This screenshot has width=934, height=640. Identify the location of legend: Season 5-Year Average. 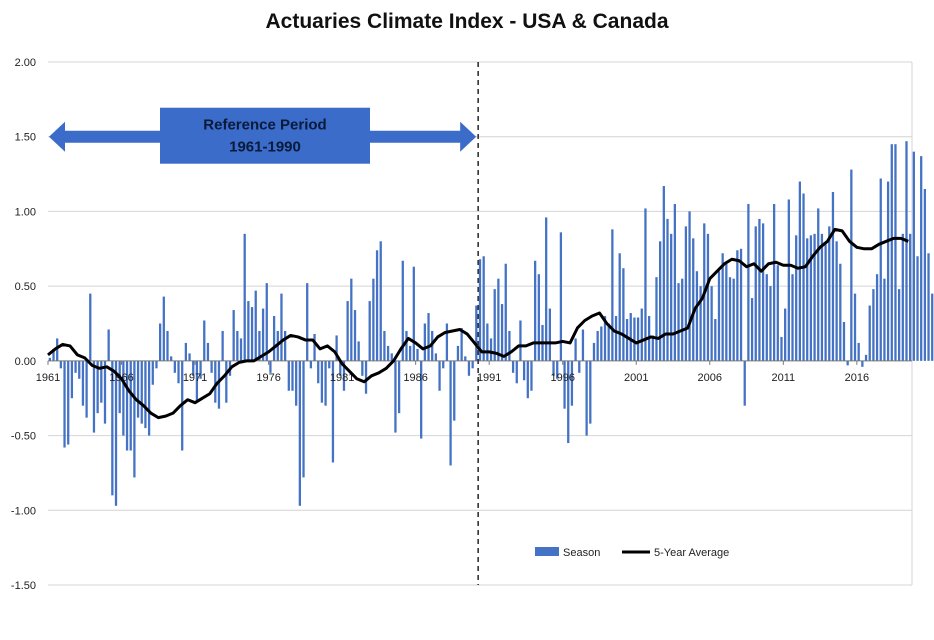
(632, 553).